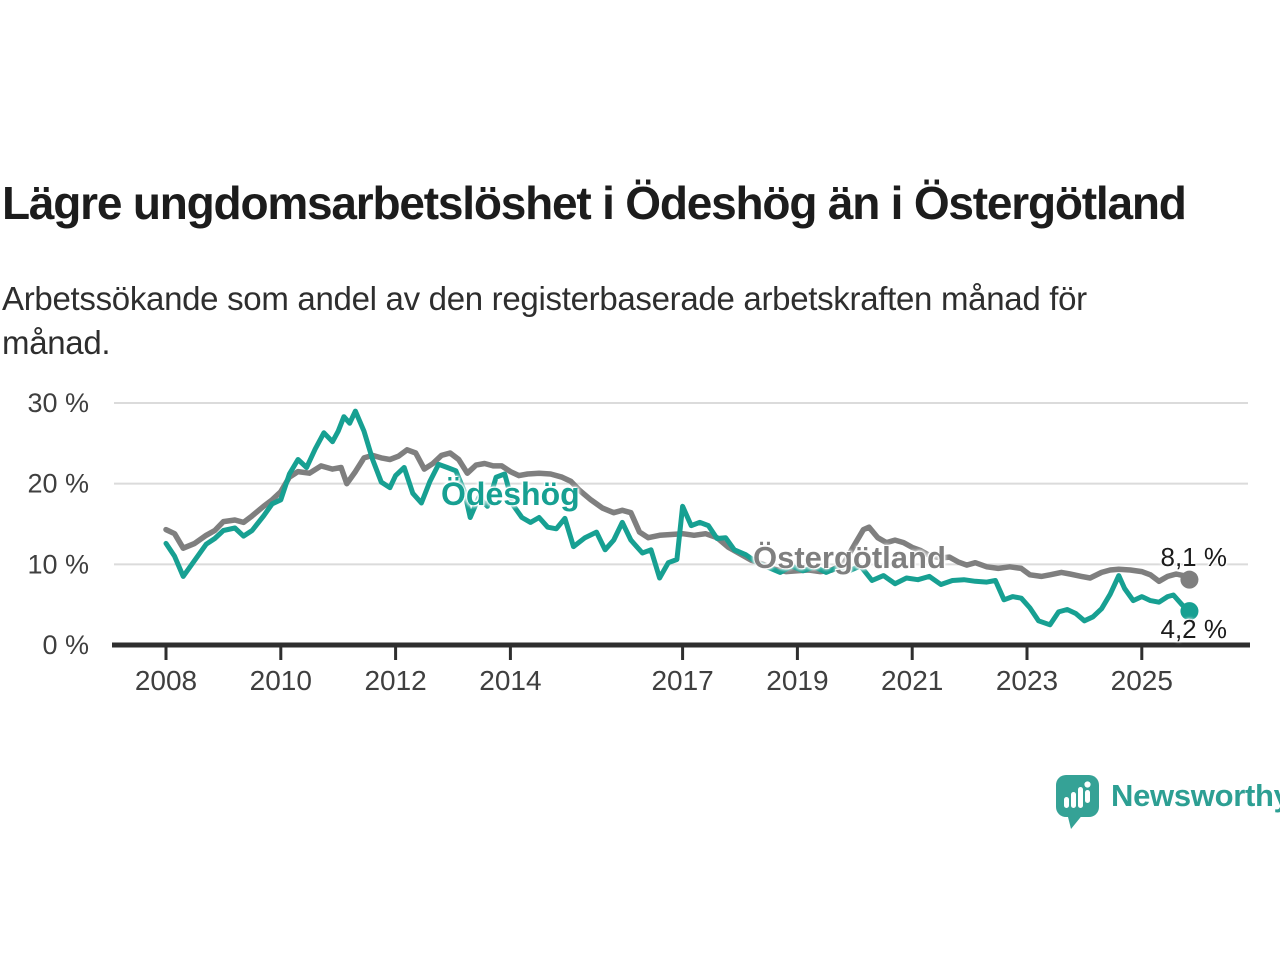 The width and height of the screenshot is (1280, 960). Describe the element at coordinates (510, 494) in the screenshot. I see `series-label-odeshog: Ödeshög` at that location.